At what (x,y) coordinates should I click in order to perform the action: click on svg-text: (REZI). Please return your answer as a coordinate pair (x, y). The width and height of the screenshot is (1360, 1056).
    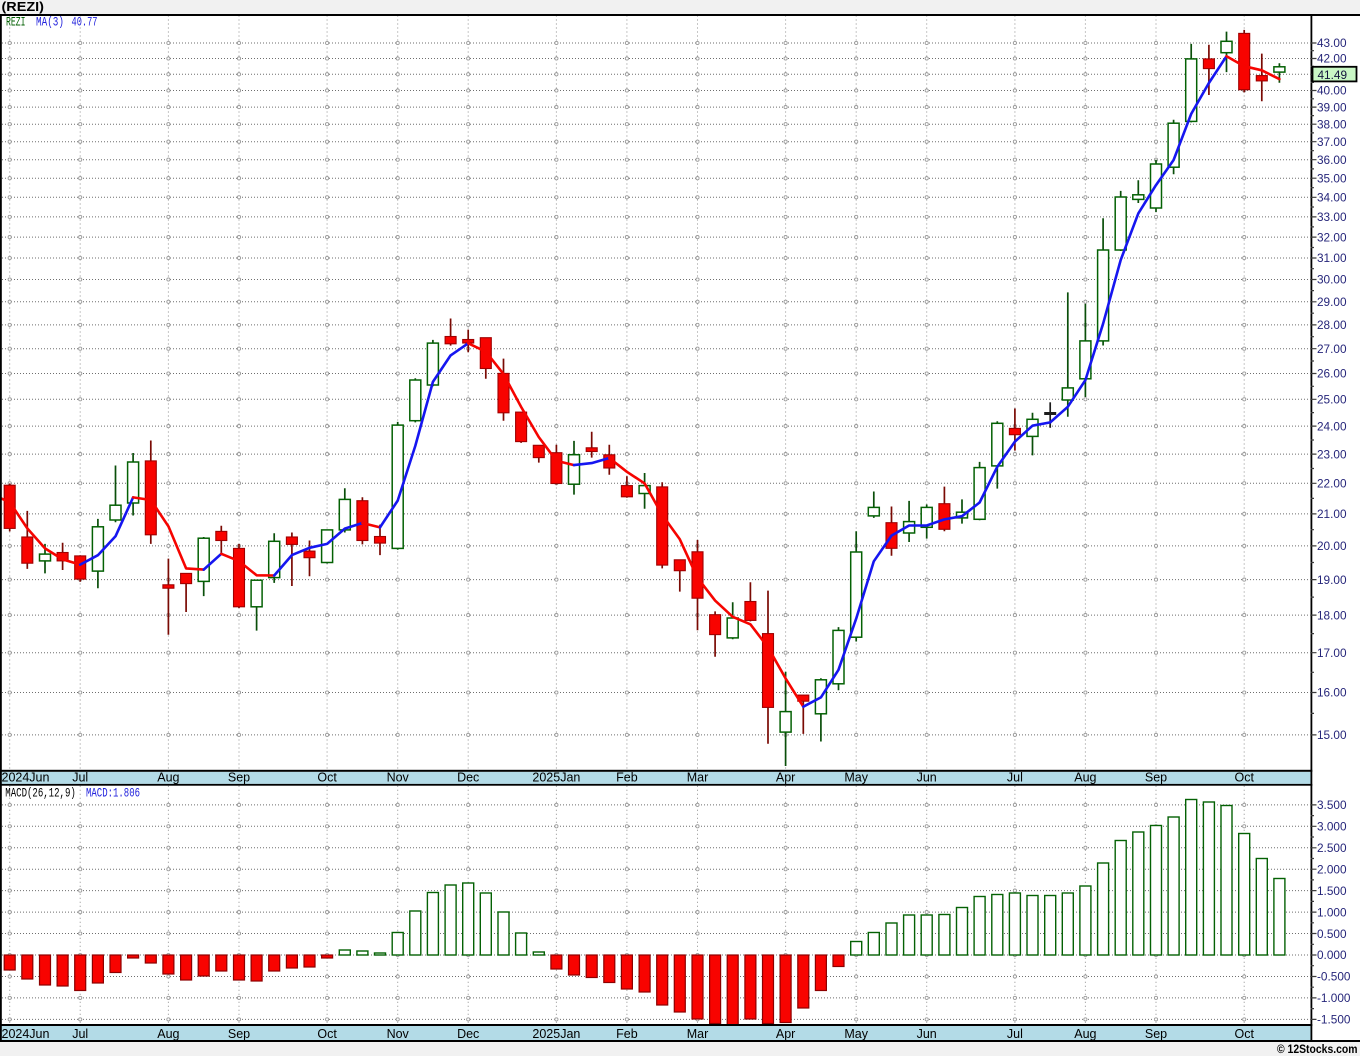
    Looking at the image, I should click on (23, 7).